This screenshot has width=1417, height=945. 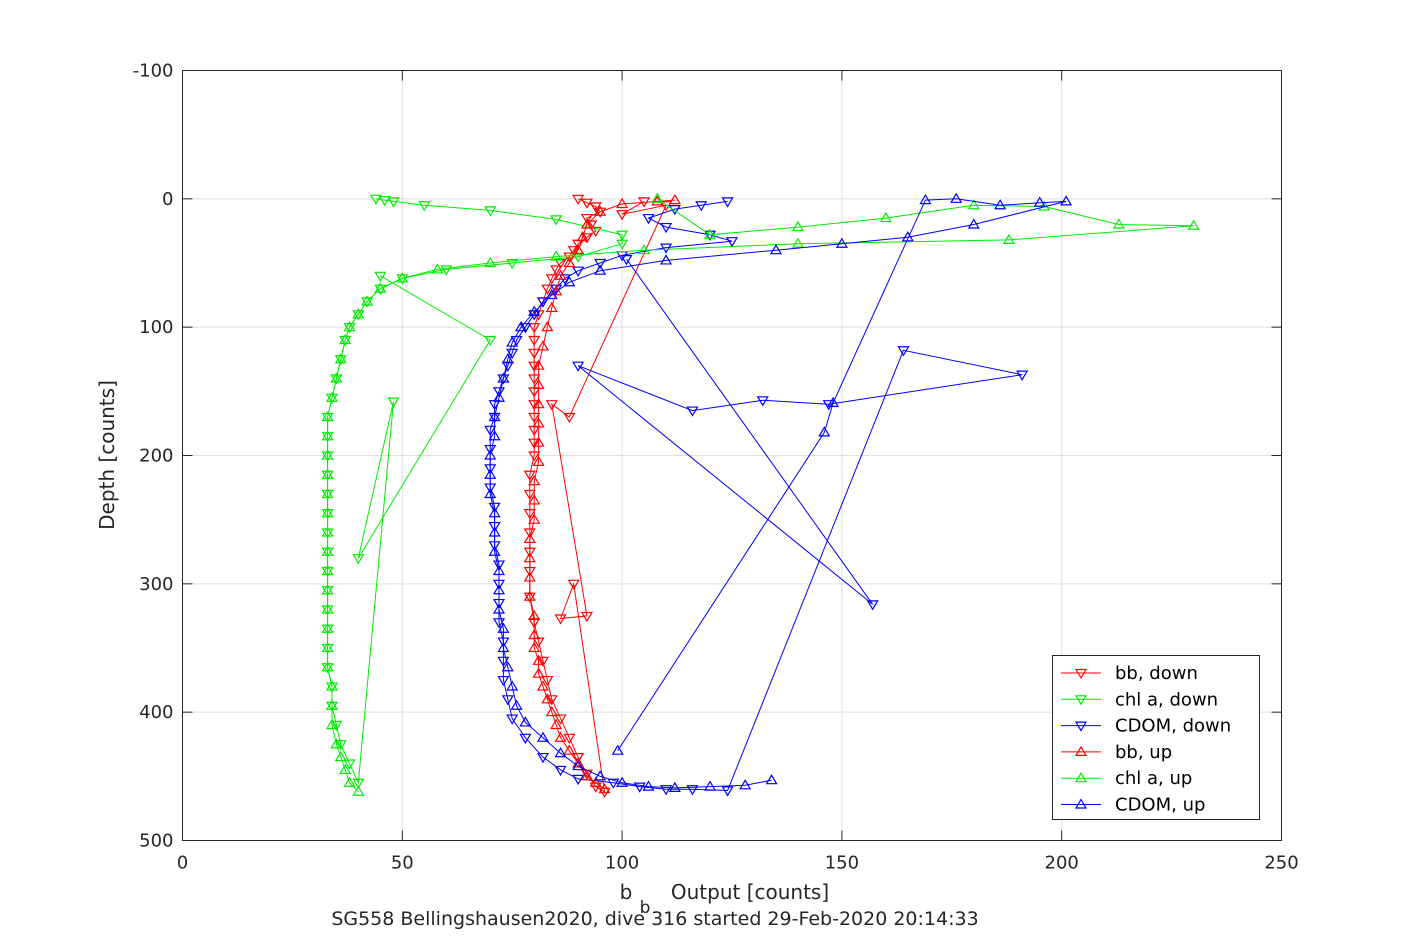 I want to click on legend-label: bb, up, so click(x=1143, y=752).